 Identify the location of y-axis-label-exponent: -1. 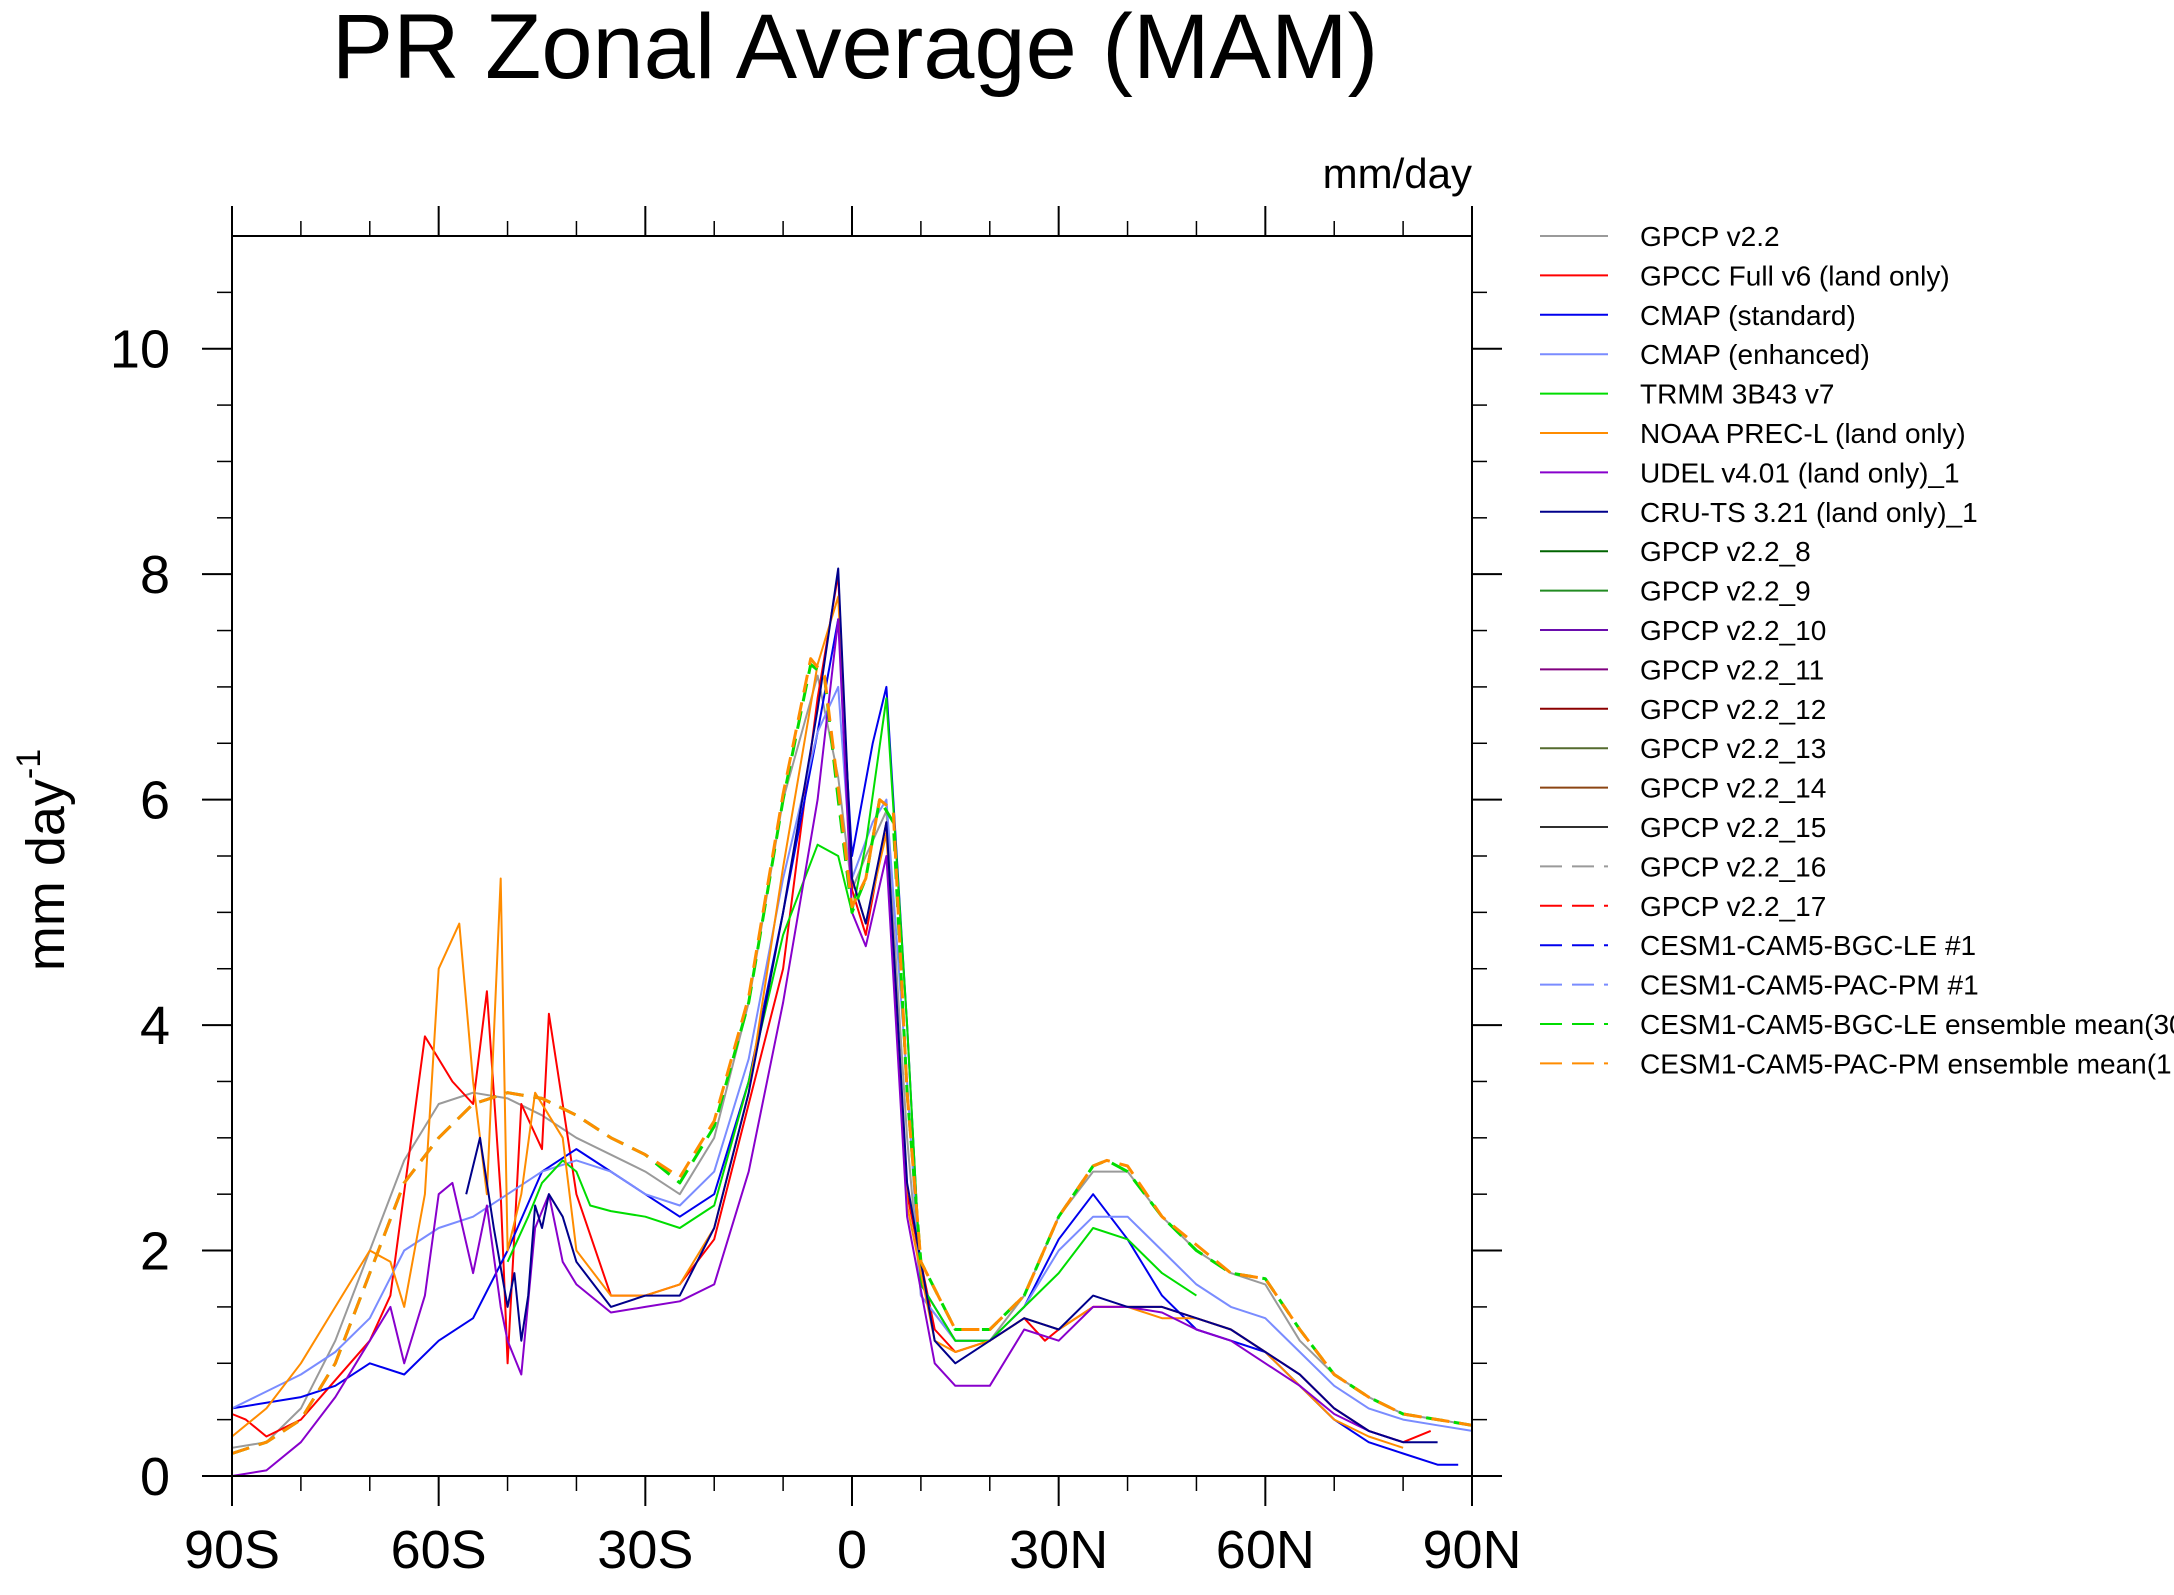
(29, 764).